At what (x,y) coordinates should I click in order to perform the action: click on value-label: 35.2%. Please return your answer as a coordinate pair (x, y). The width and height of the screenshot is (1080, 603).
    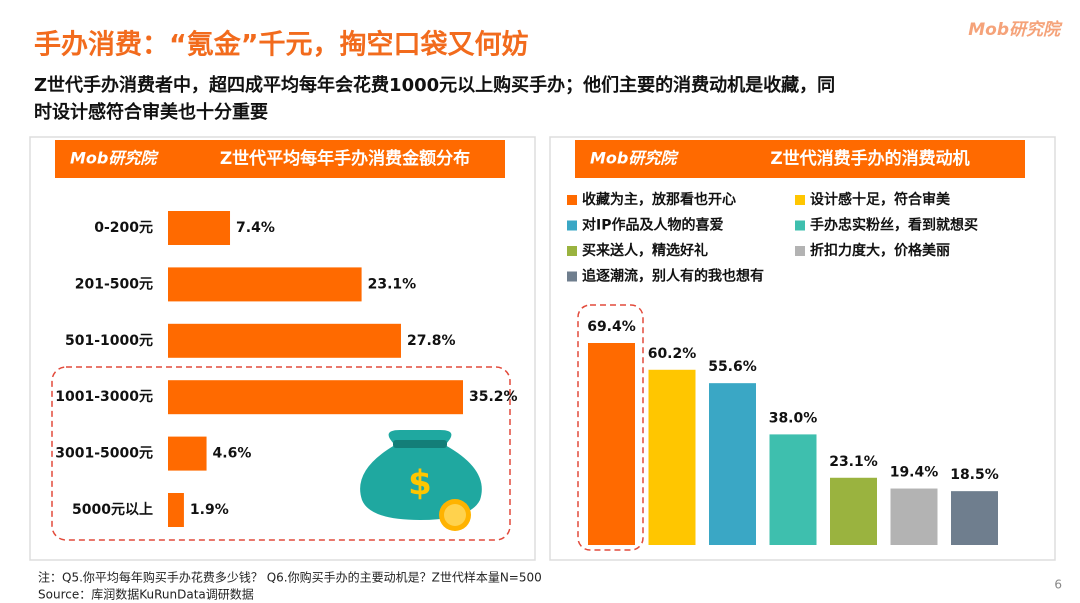
    Looking at the image, I should click on (493, 397).